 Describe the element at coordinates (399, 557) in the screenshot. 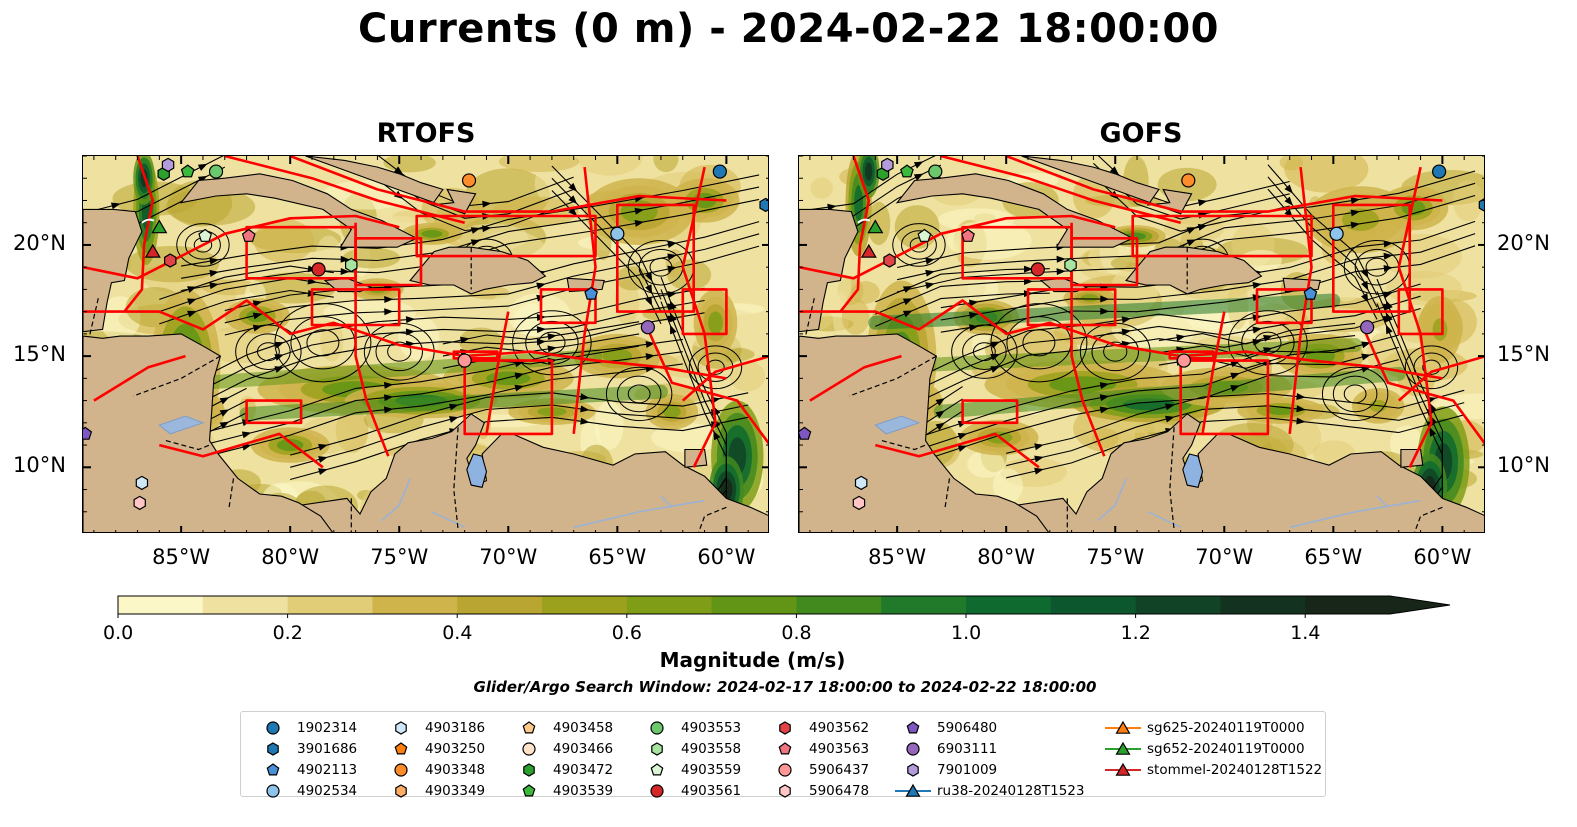

I see `x-tick-label: 75°W` at that location.